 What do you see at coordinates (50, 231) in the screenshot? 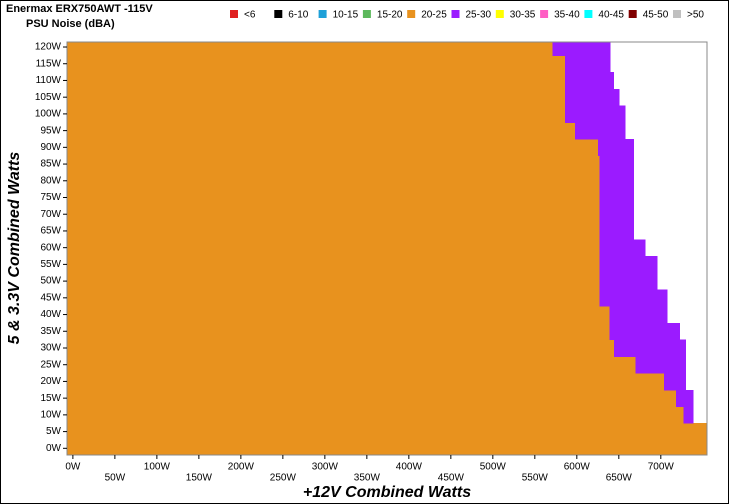
I see `y-tick-label: 65W` at bounding box center [50, 231].